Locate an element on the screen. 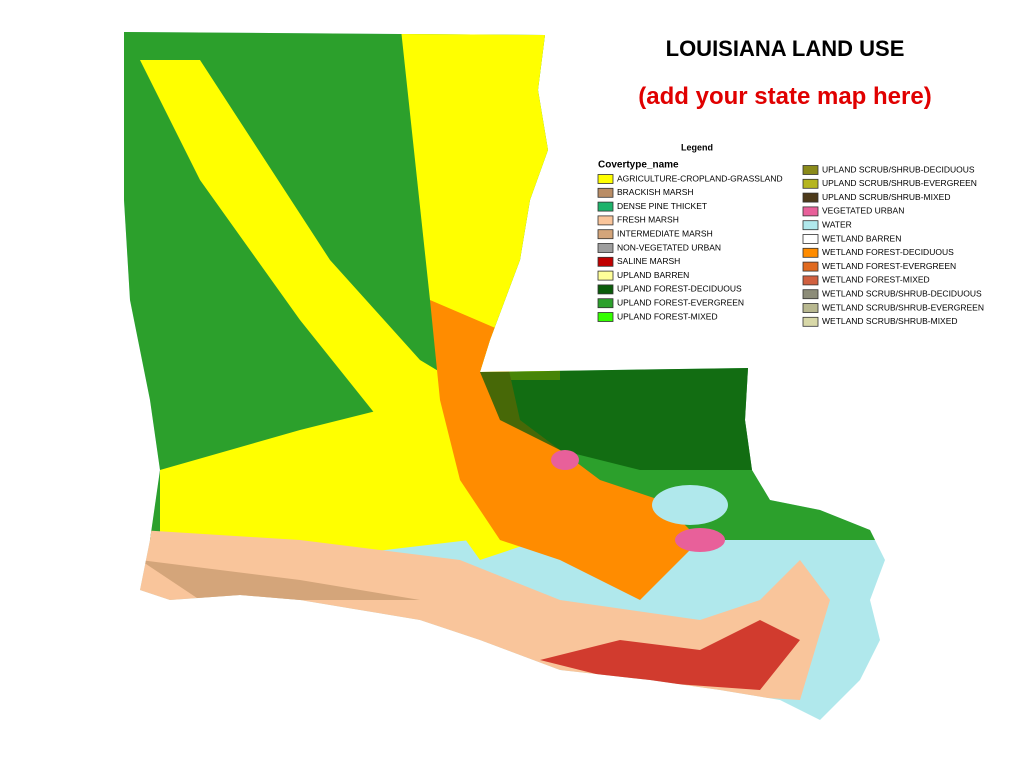  legend-label: SALINE MARSH is located at coordinates (648, 261).